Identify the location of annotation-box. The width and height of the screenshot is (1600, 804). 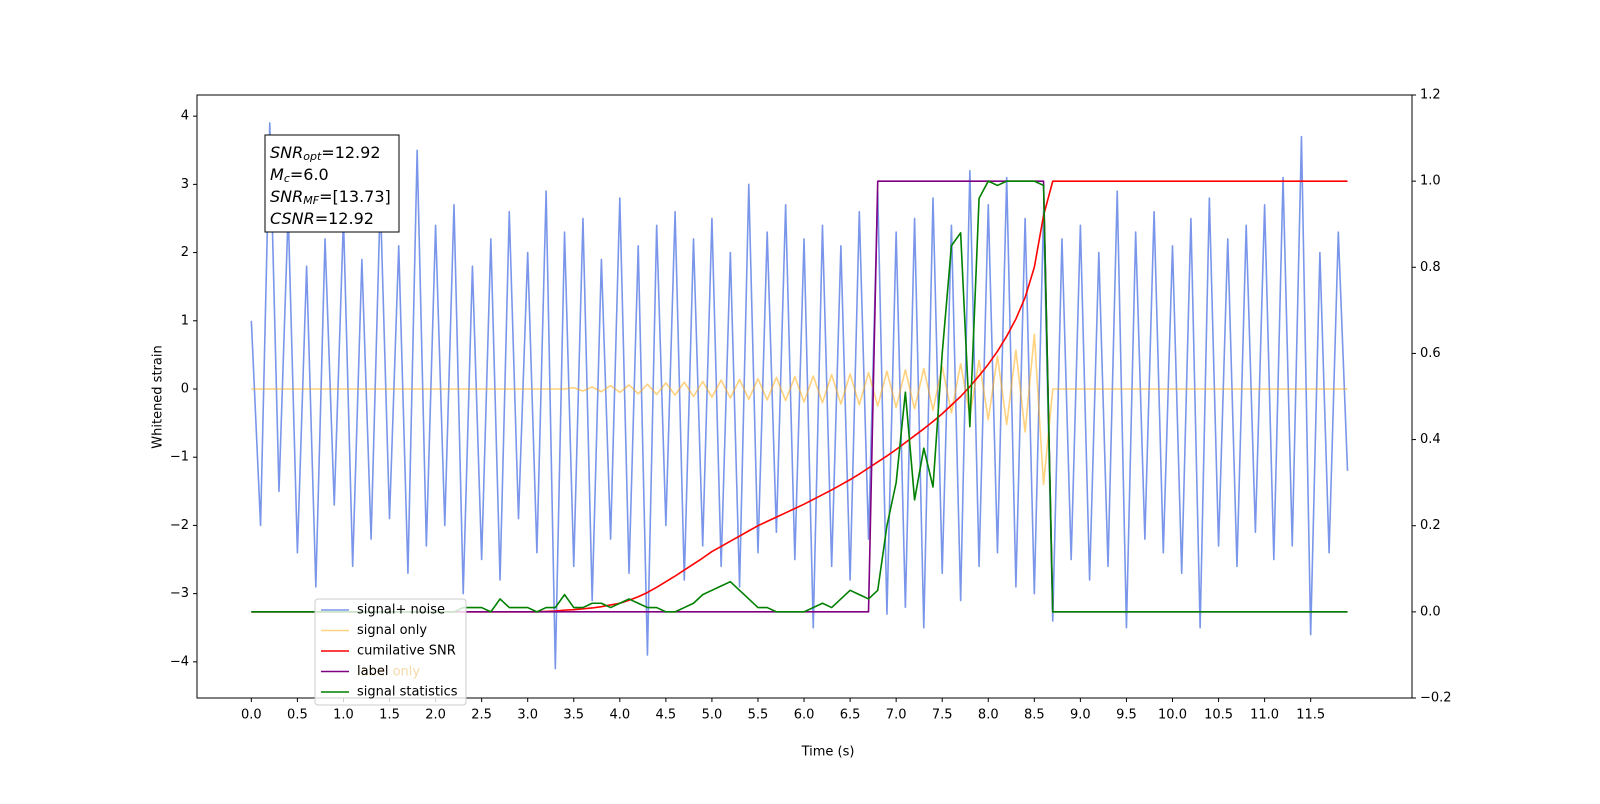
(332, 183).